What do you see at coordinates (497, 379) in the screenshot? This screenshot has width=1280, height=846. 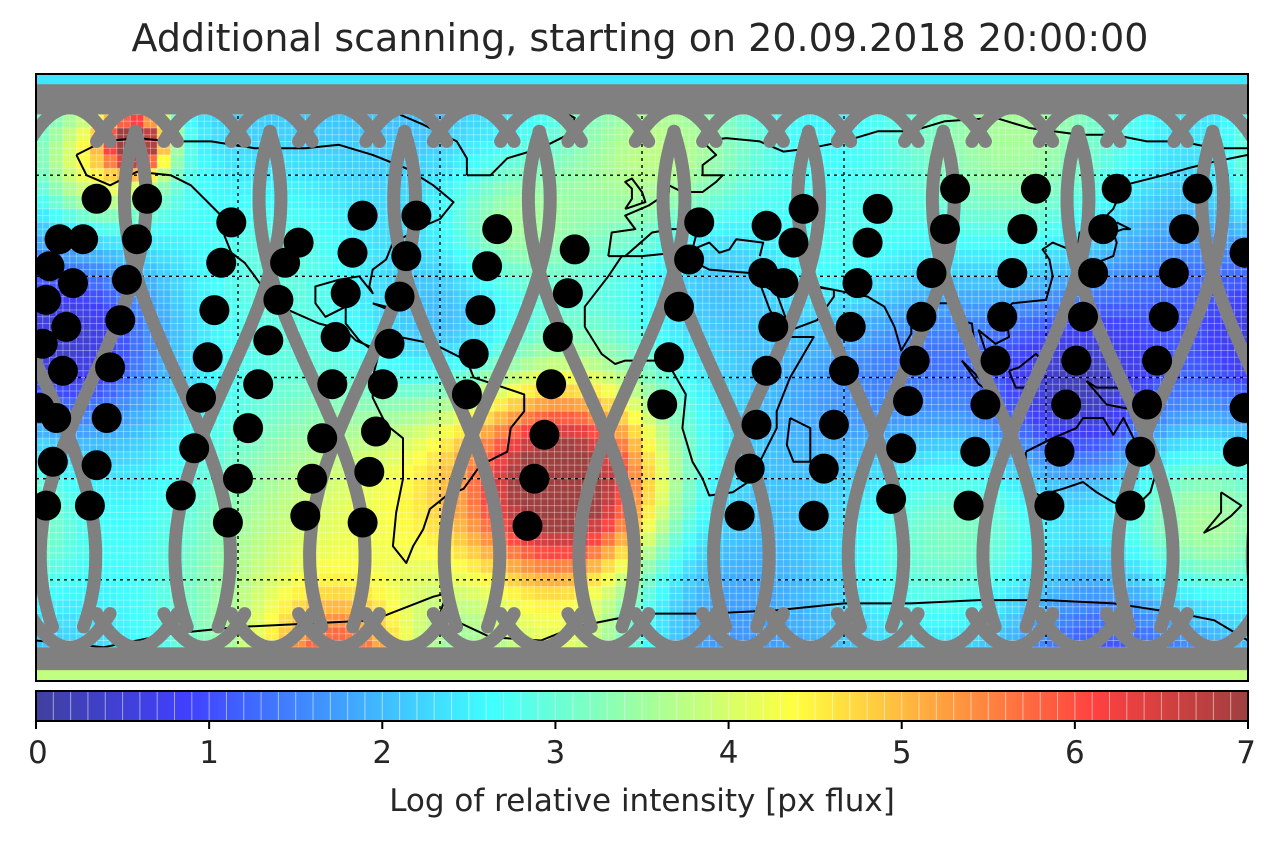 I see `scan-track` at bounding box center [497, 379].